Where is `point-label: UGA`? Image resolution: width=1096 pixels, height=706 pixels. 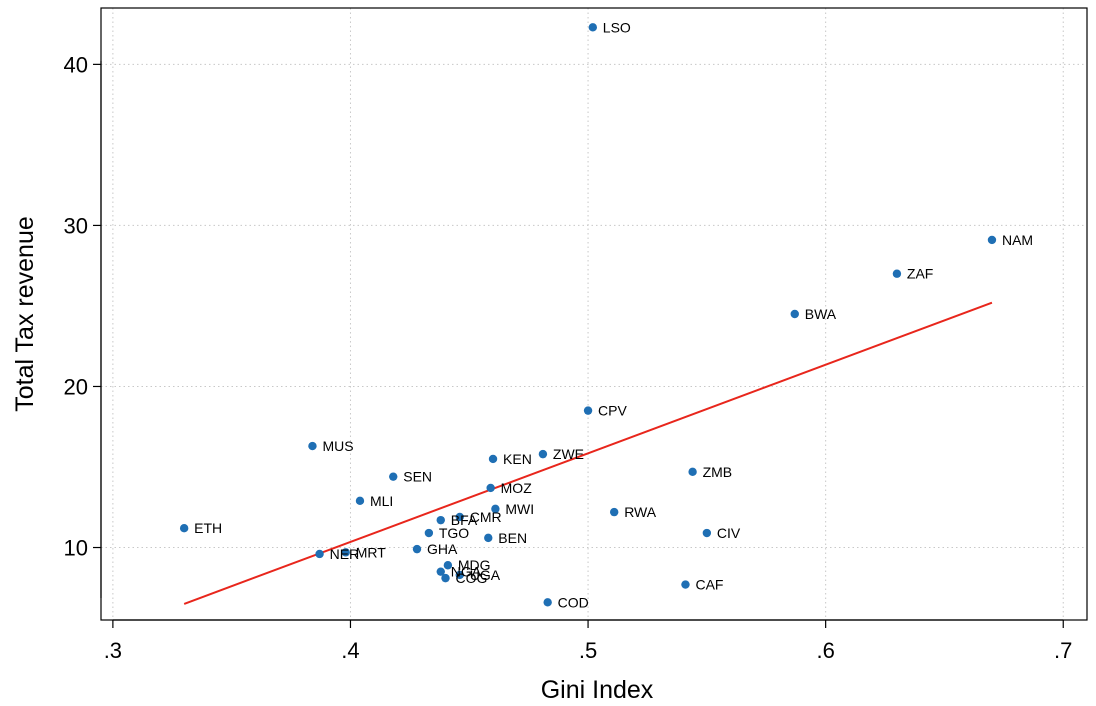 point-label: UGA is located at coordinates (485, 575).